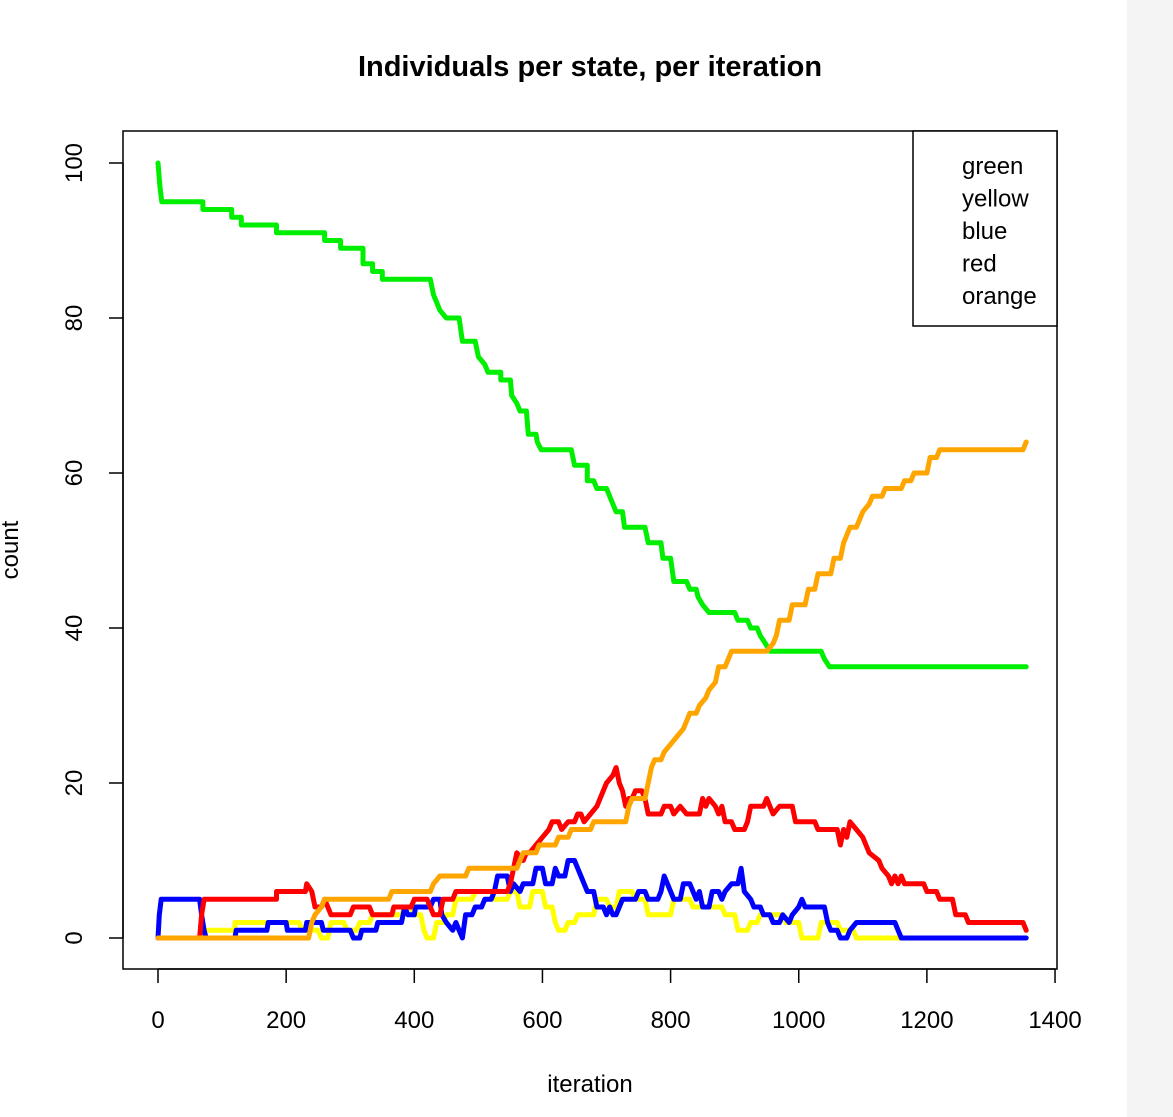 The image size is (1173, 1117). I want to click on x-tick-label: 1000, so click(798, 1020).